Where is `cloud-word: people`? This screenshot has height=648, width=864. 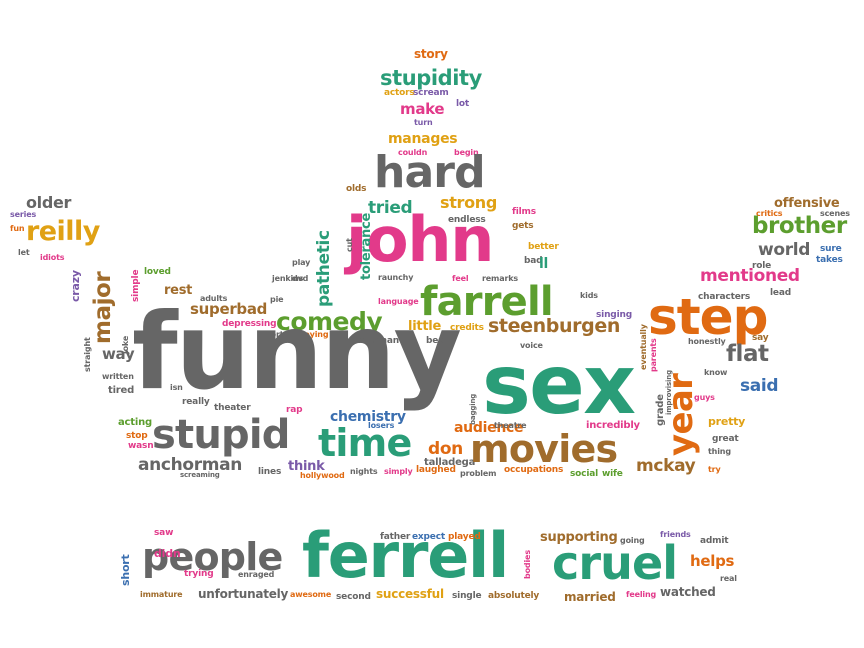 cloud-word: people is located at coordinates (212, 557).